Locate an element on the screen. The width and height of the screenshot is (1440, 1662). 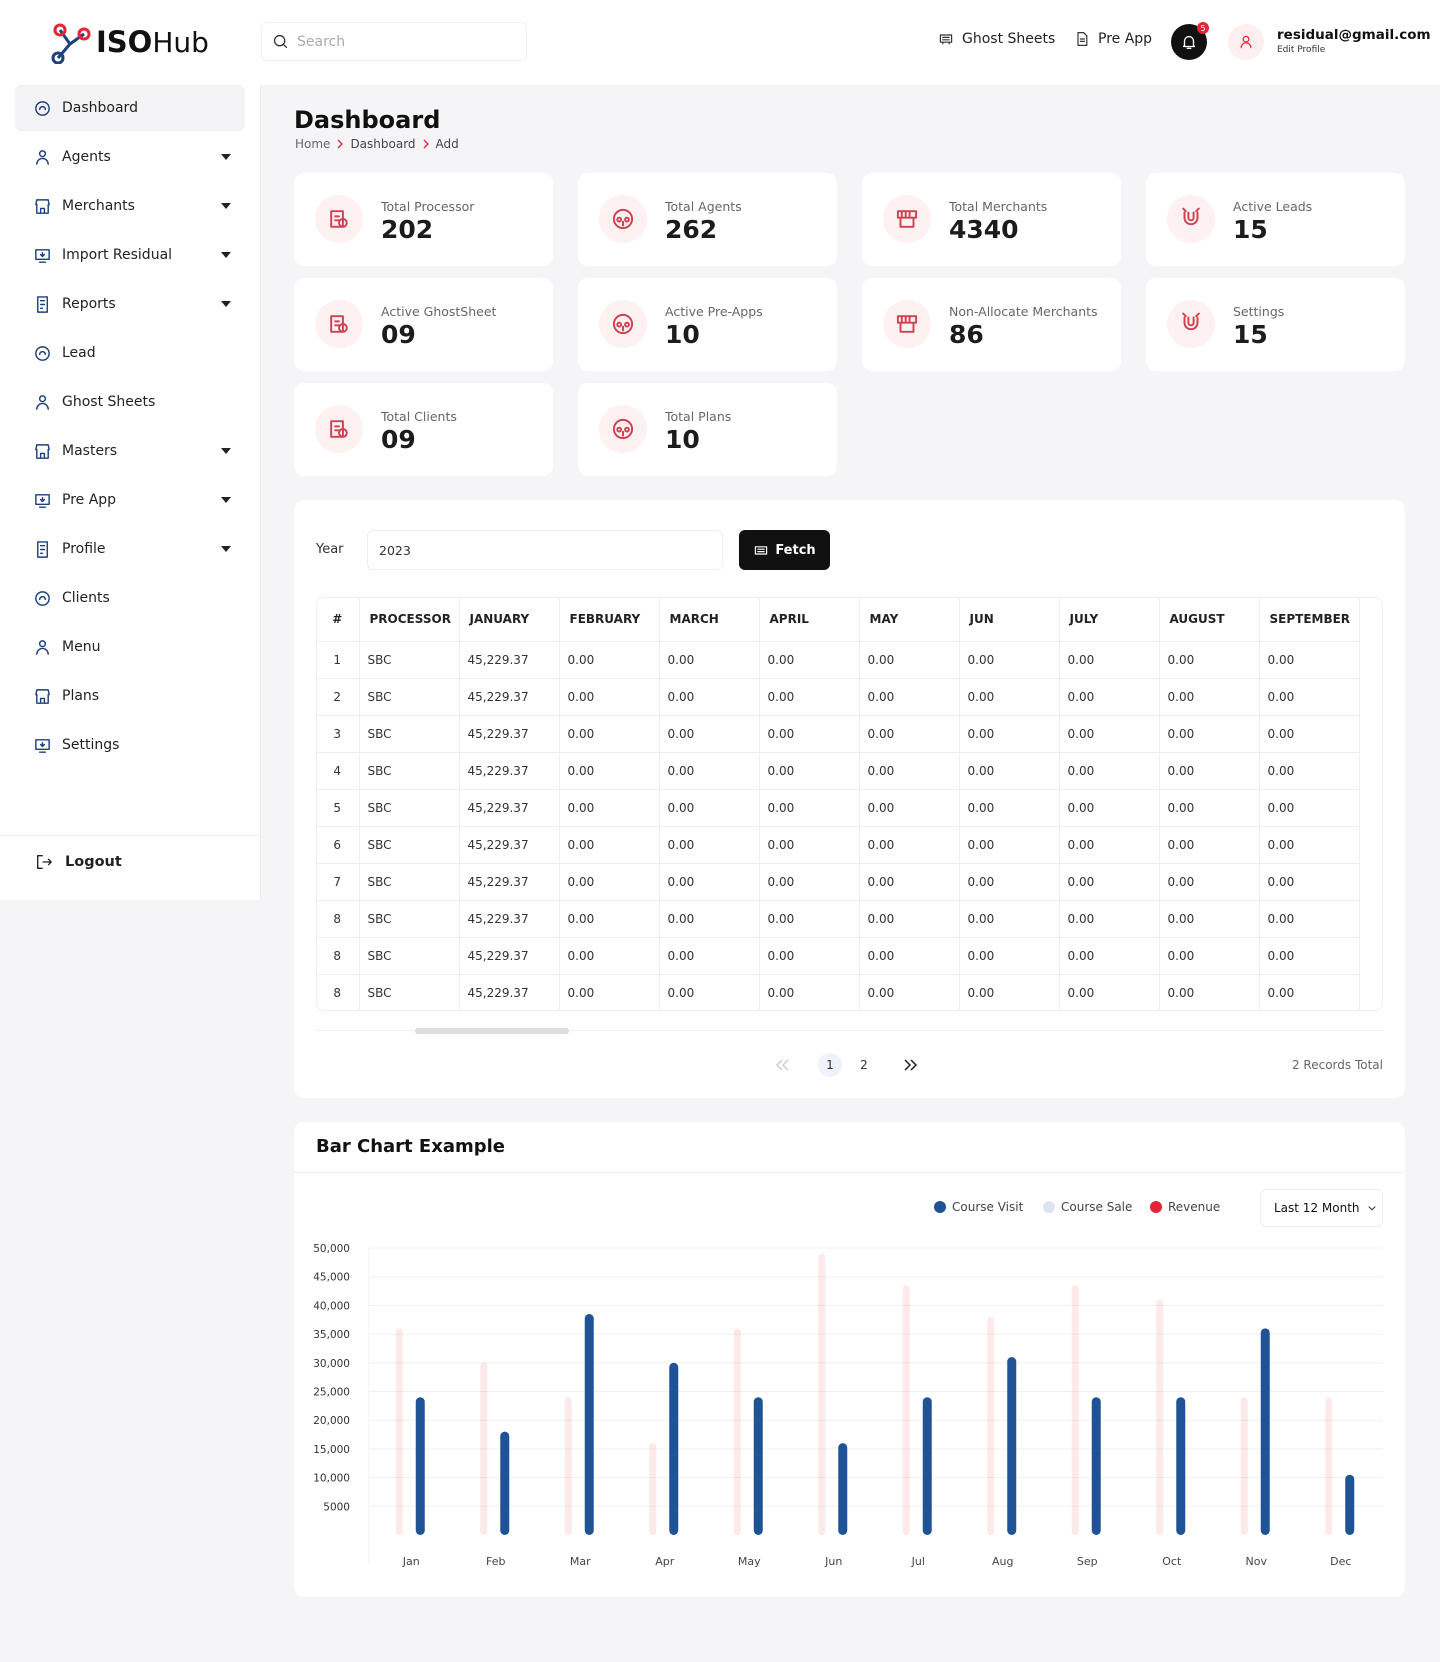
nav-item: Clients is located at coordinates (130, 598).